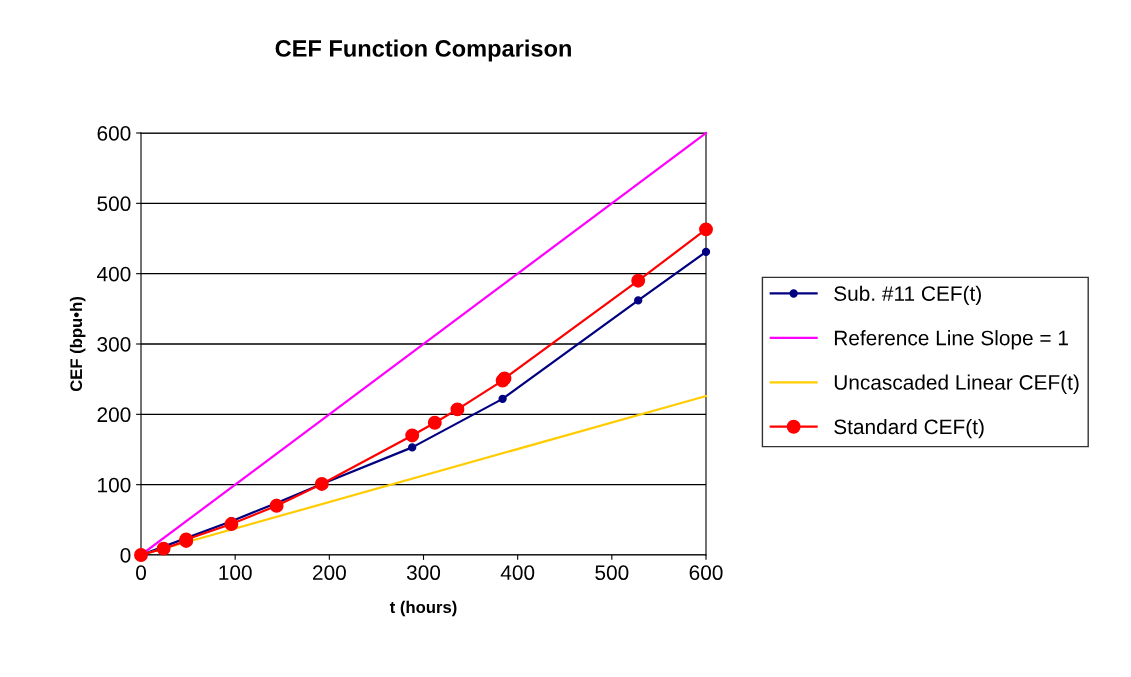 The image size is (1131, 677). What do you see at coordinates (517, 573) in the screenshot?
I see `x-tick-label: 400` at bounding box center [517, 573].